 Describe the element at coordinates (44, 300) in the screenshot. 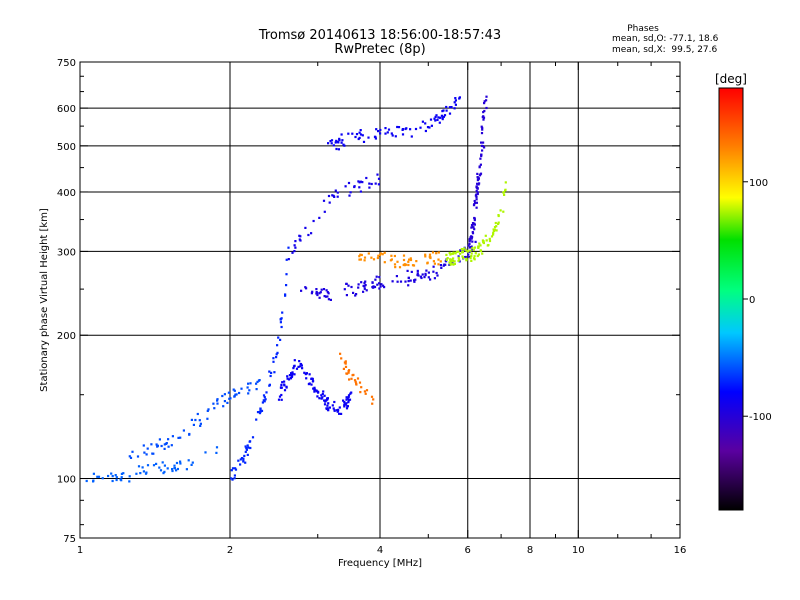

I see `y-axis-label: Stationary phase Virtual Height [km]` at that location.